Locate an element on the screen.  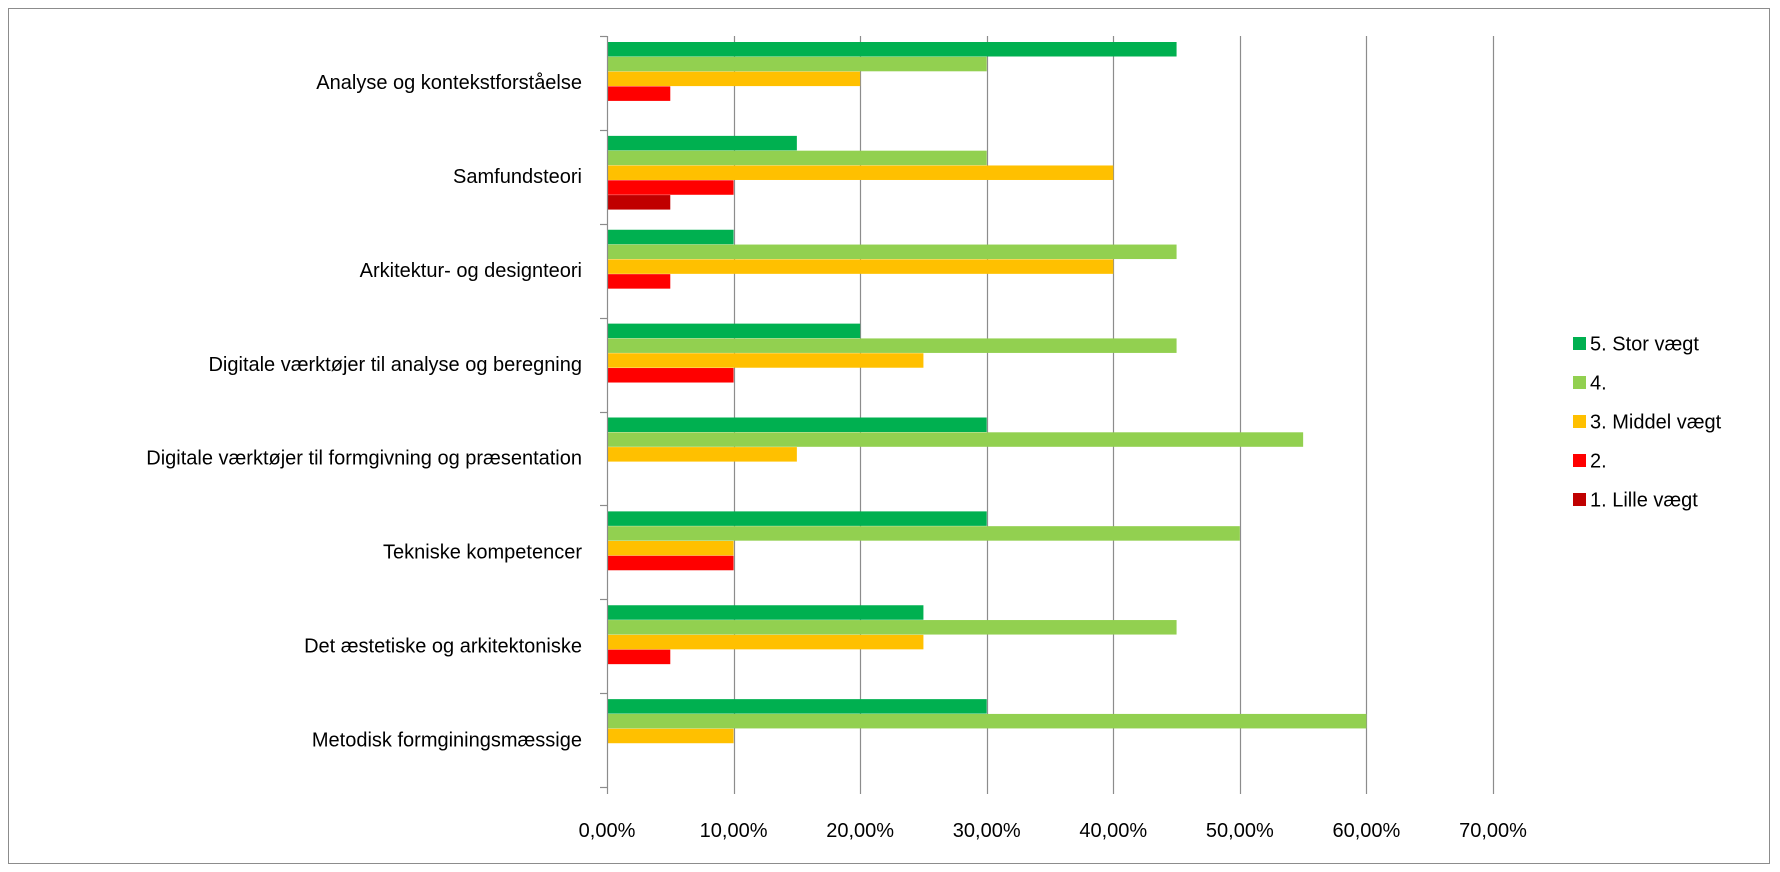
category-label: Arkitektur- og designteori is located at coordinates (471, 271).